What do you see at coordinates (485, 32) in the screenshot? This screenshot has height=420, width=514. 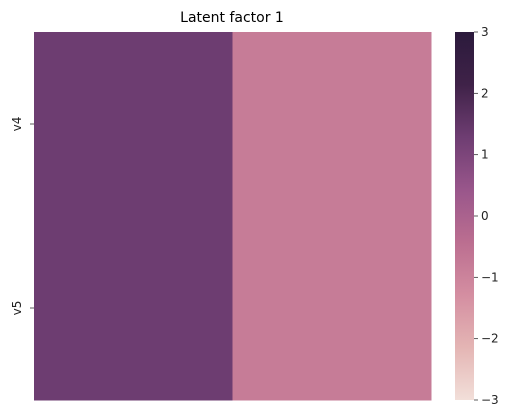 I see `colorbar-tick-label: 3` at bounding box center [485, 32].